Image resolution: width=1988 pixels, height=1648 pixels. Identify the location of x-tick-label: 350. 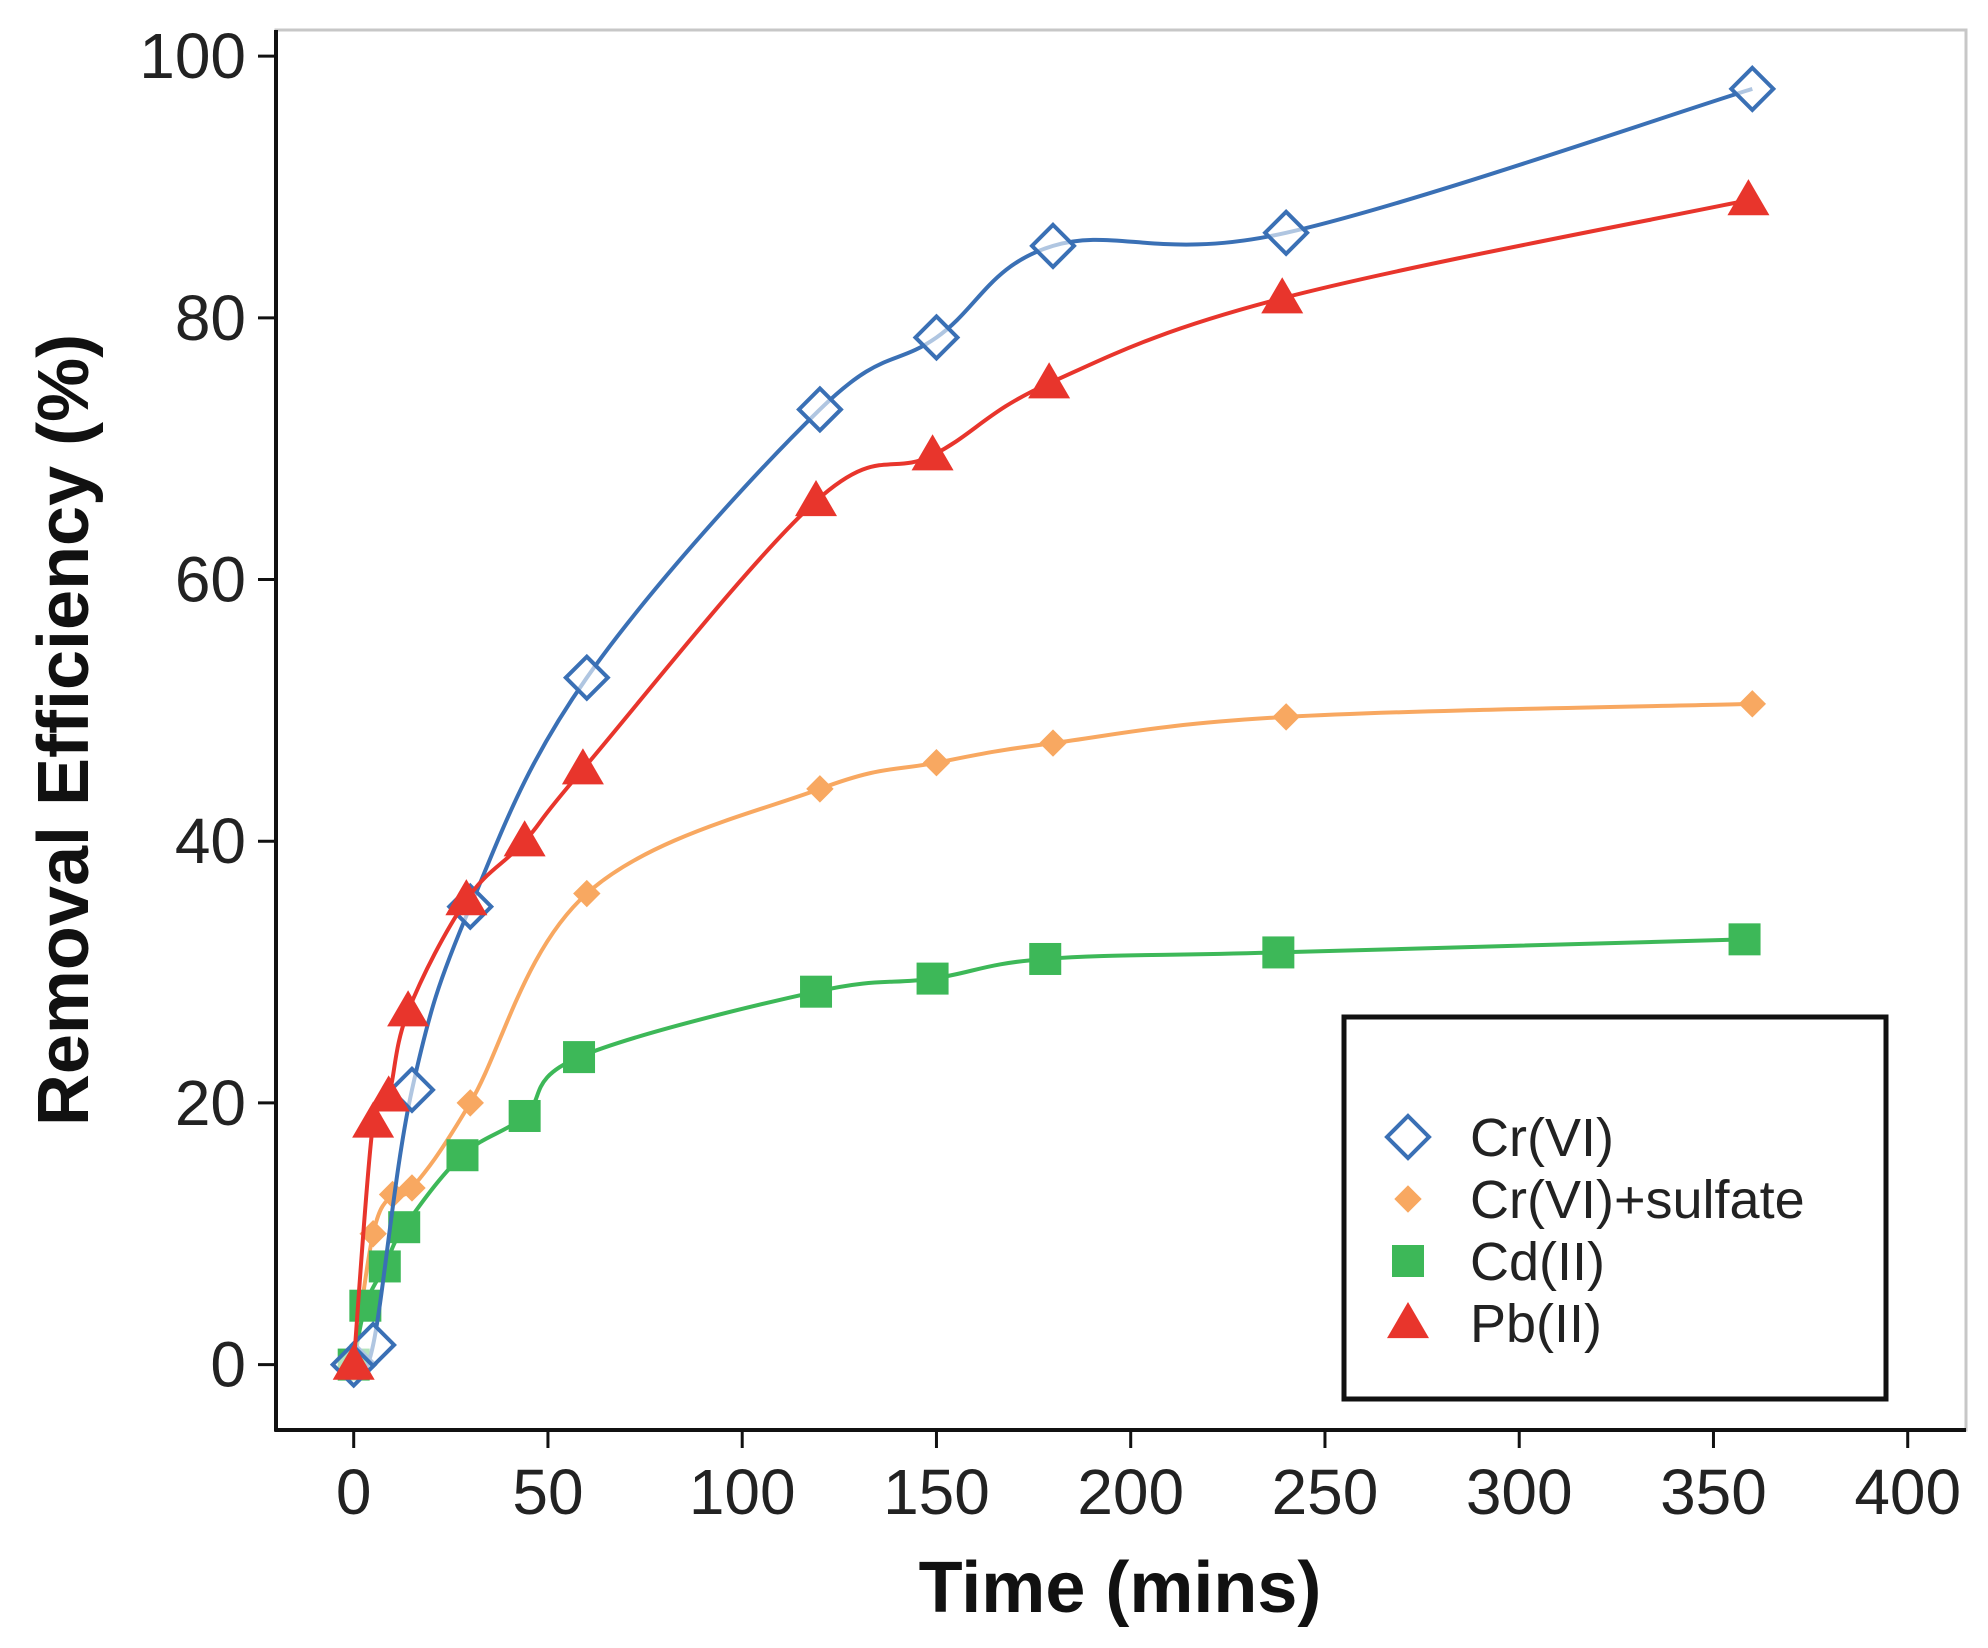
(1713, 1492).